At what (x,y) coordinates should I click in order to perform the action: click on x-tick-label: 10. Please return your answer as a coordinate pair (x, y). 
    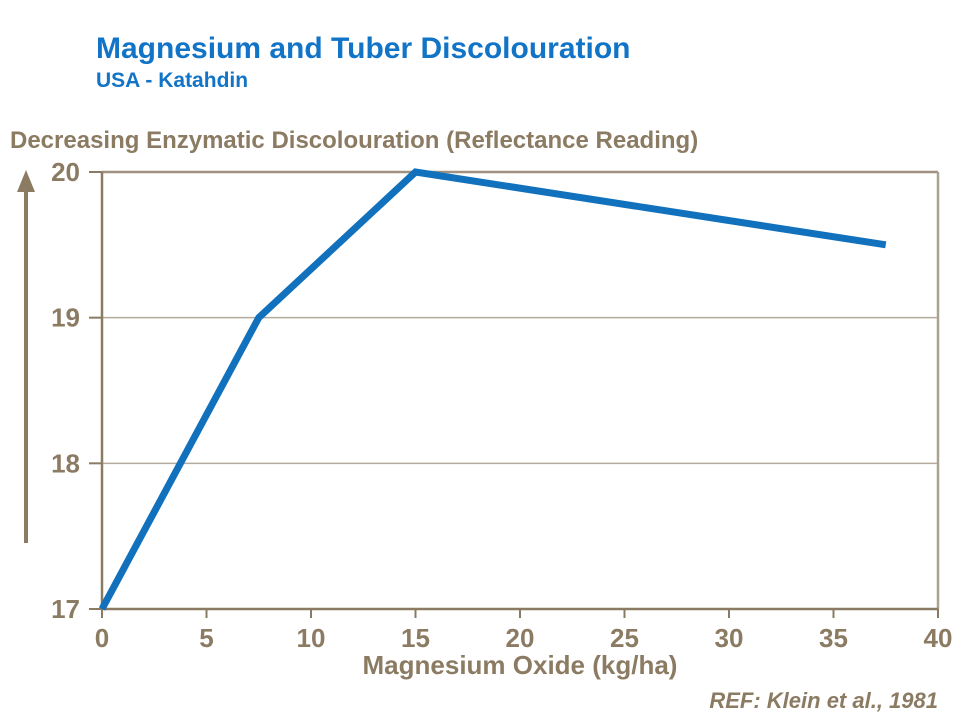
    Looking at the image, I should click on (311, 638).